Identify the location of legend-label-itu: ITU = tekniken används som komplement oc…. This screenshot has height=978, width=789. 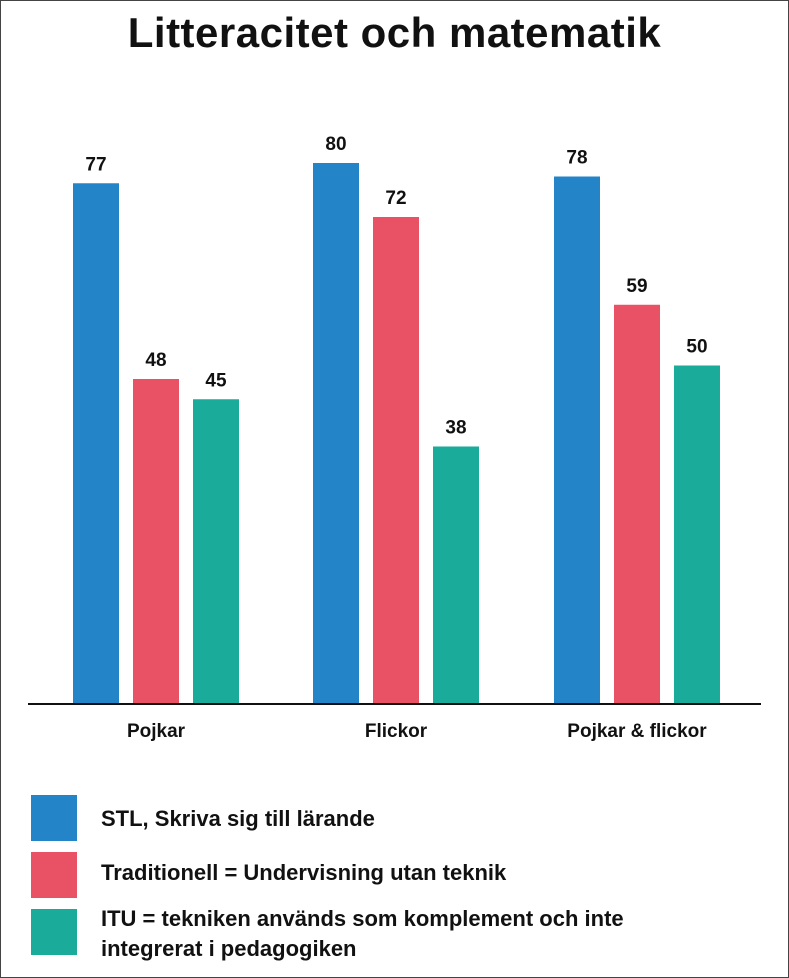
(362, 933).